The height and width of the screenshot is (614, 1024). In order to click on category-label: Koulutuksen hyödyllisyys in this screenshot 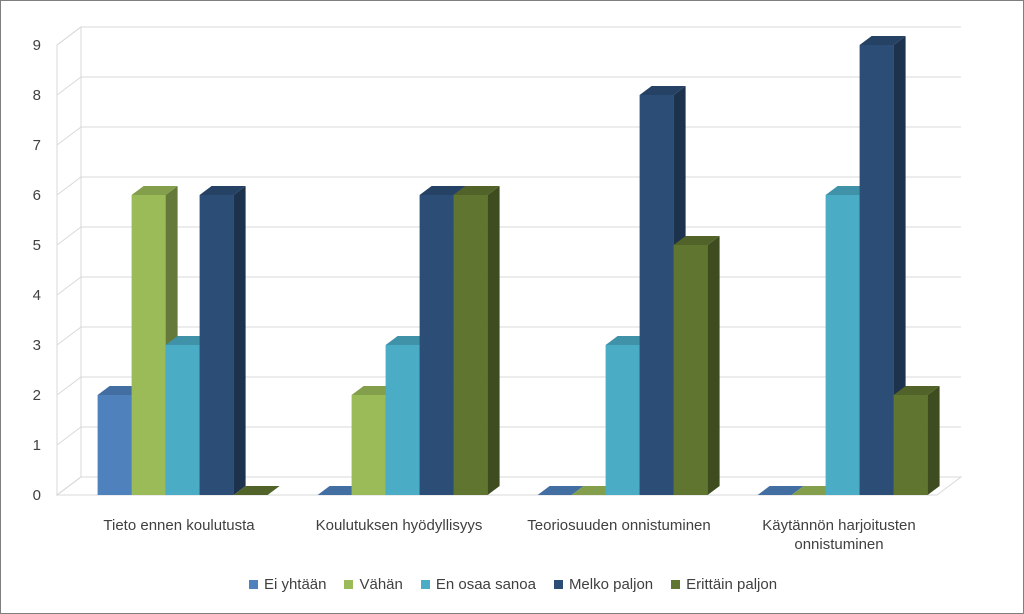, I will do `click(399, 525)`.